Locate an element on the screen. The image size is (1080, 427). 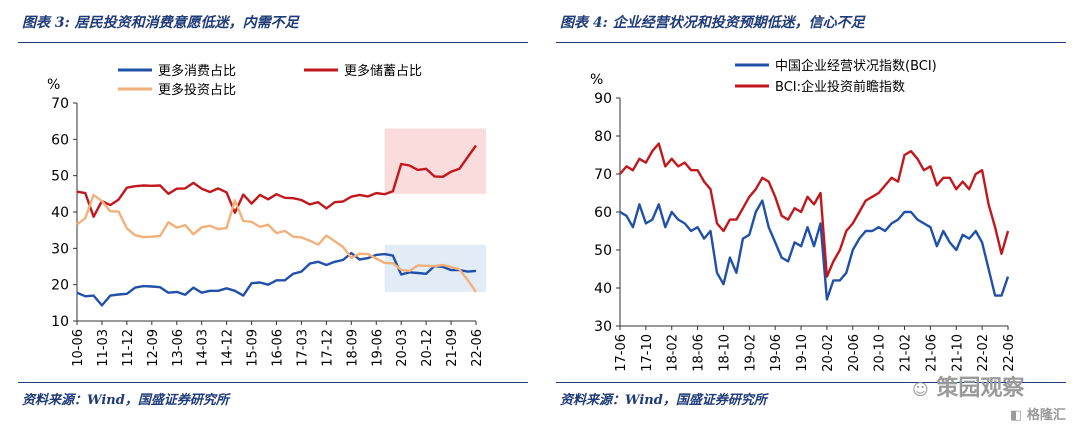
x-tick-label: 13-06 is located at coordinates (178, 348).